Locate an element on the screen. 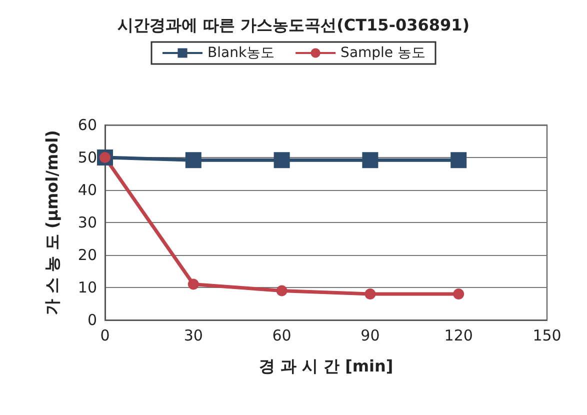  x-axis-title: 경 과 시 간 [min] is located at coordinates (326, 366).